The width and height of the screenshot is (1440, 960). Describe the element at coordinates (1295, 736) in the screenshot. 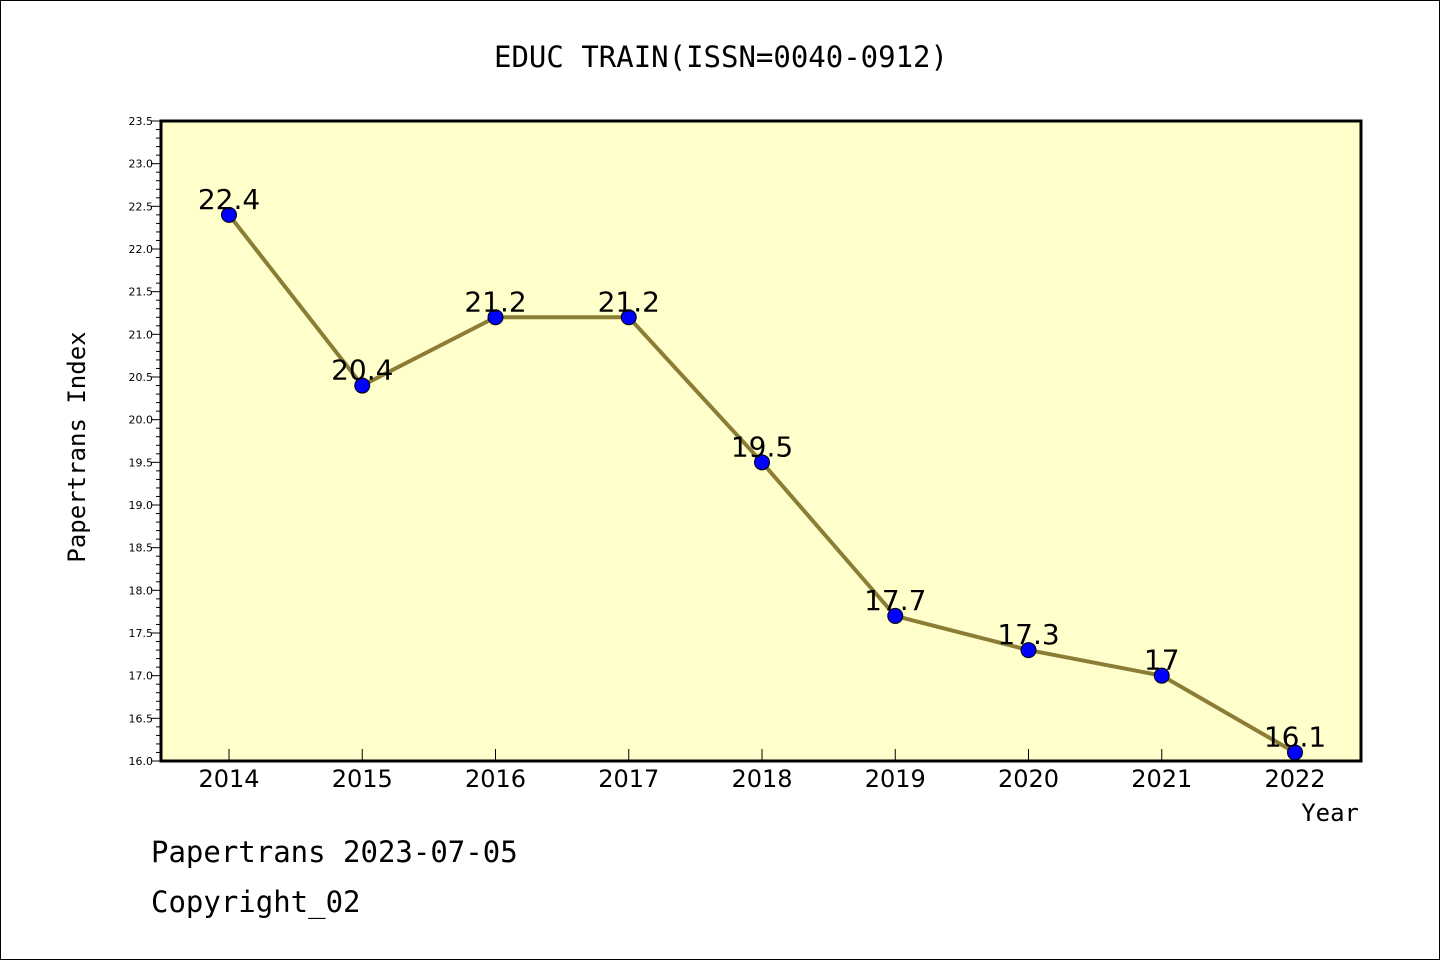

I see `data-label: 16.1` at that location.